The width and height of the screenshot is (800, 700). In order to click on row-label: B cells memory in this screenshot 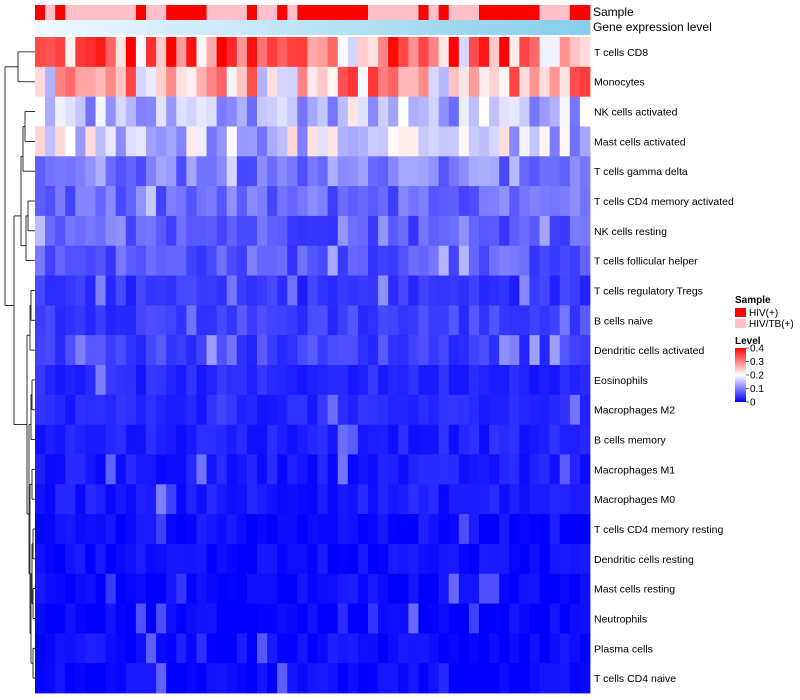, I will do `click(630, 441)`.